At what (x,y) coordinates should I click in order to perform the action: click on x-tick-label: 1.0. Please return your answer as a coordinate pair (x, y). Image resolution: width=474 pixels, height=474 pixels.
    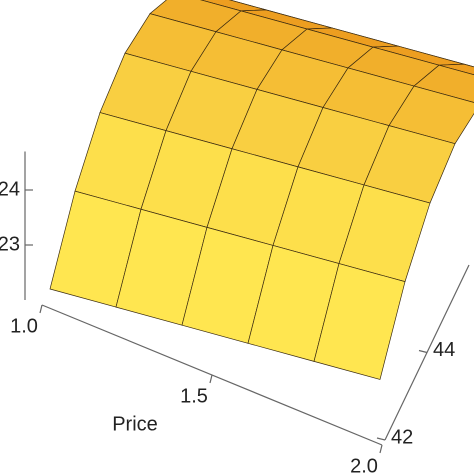
    Looking at the image, I should click on (24, 326).